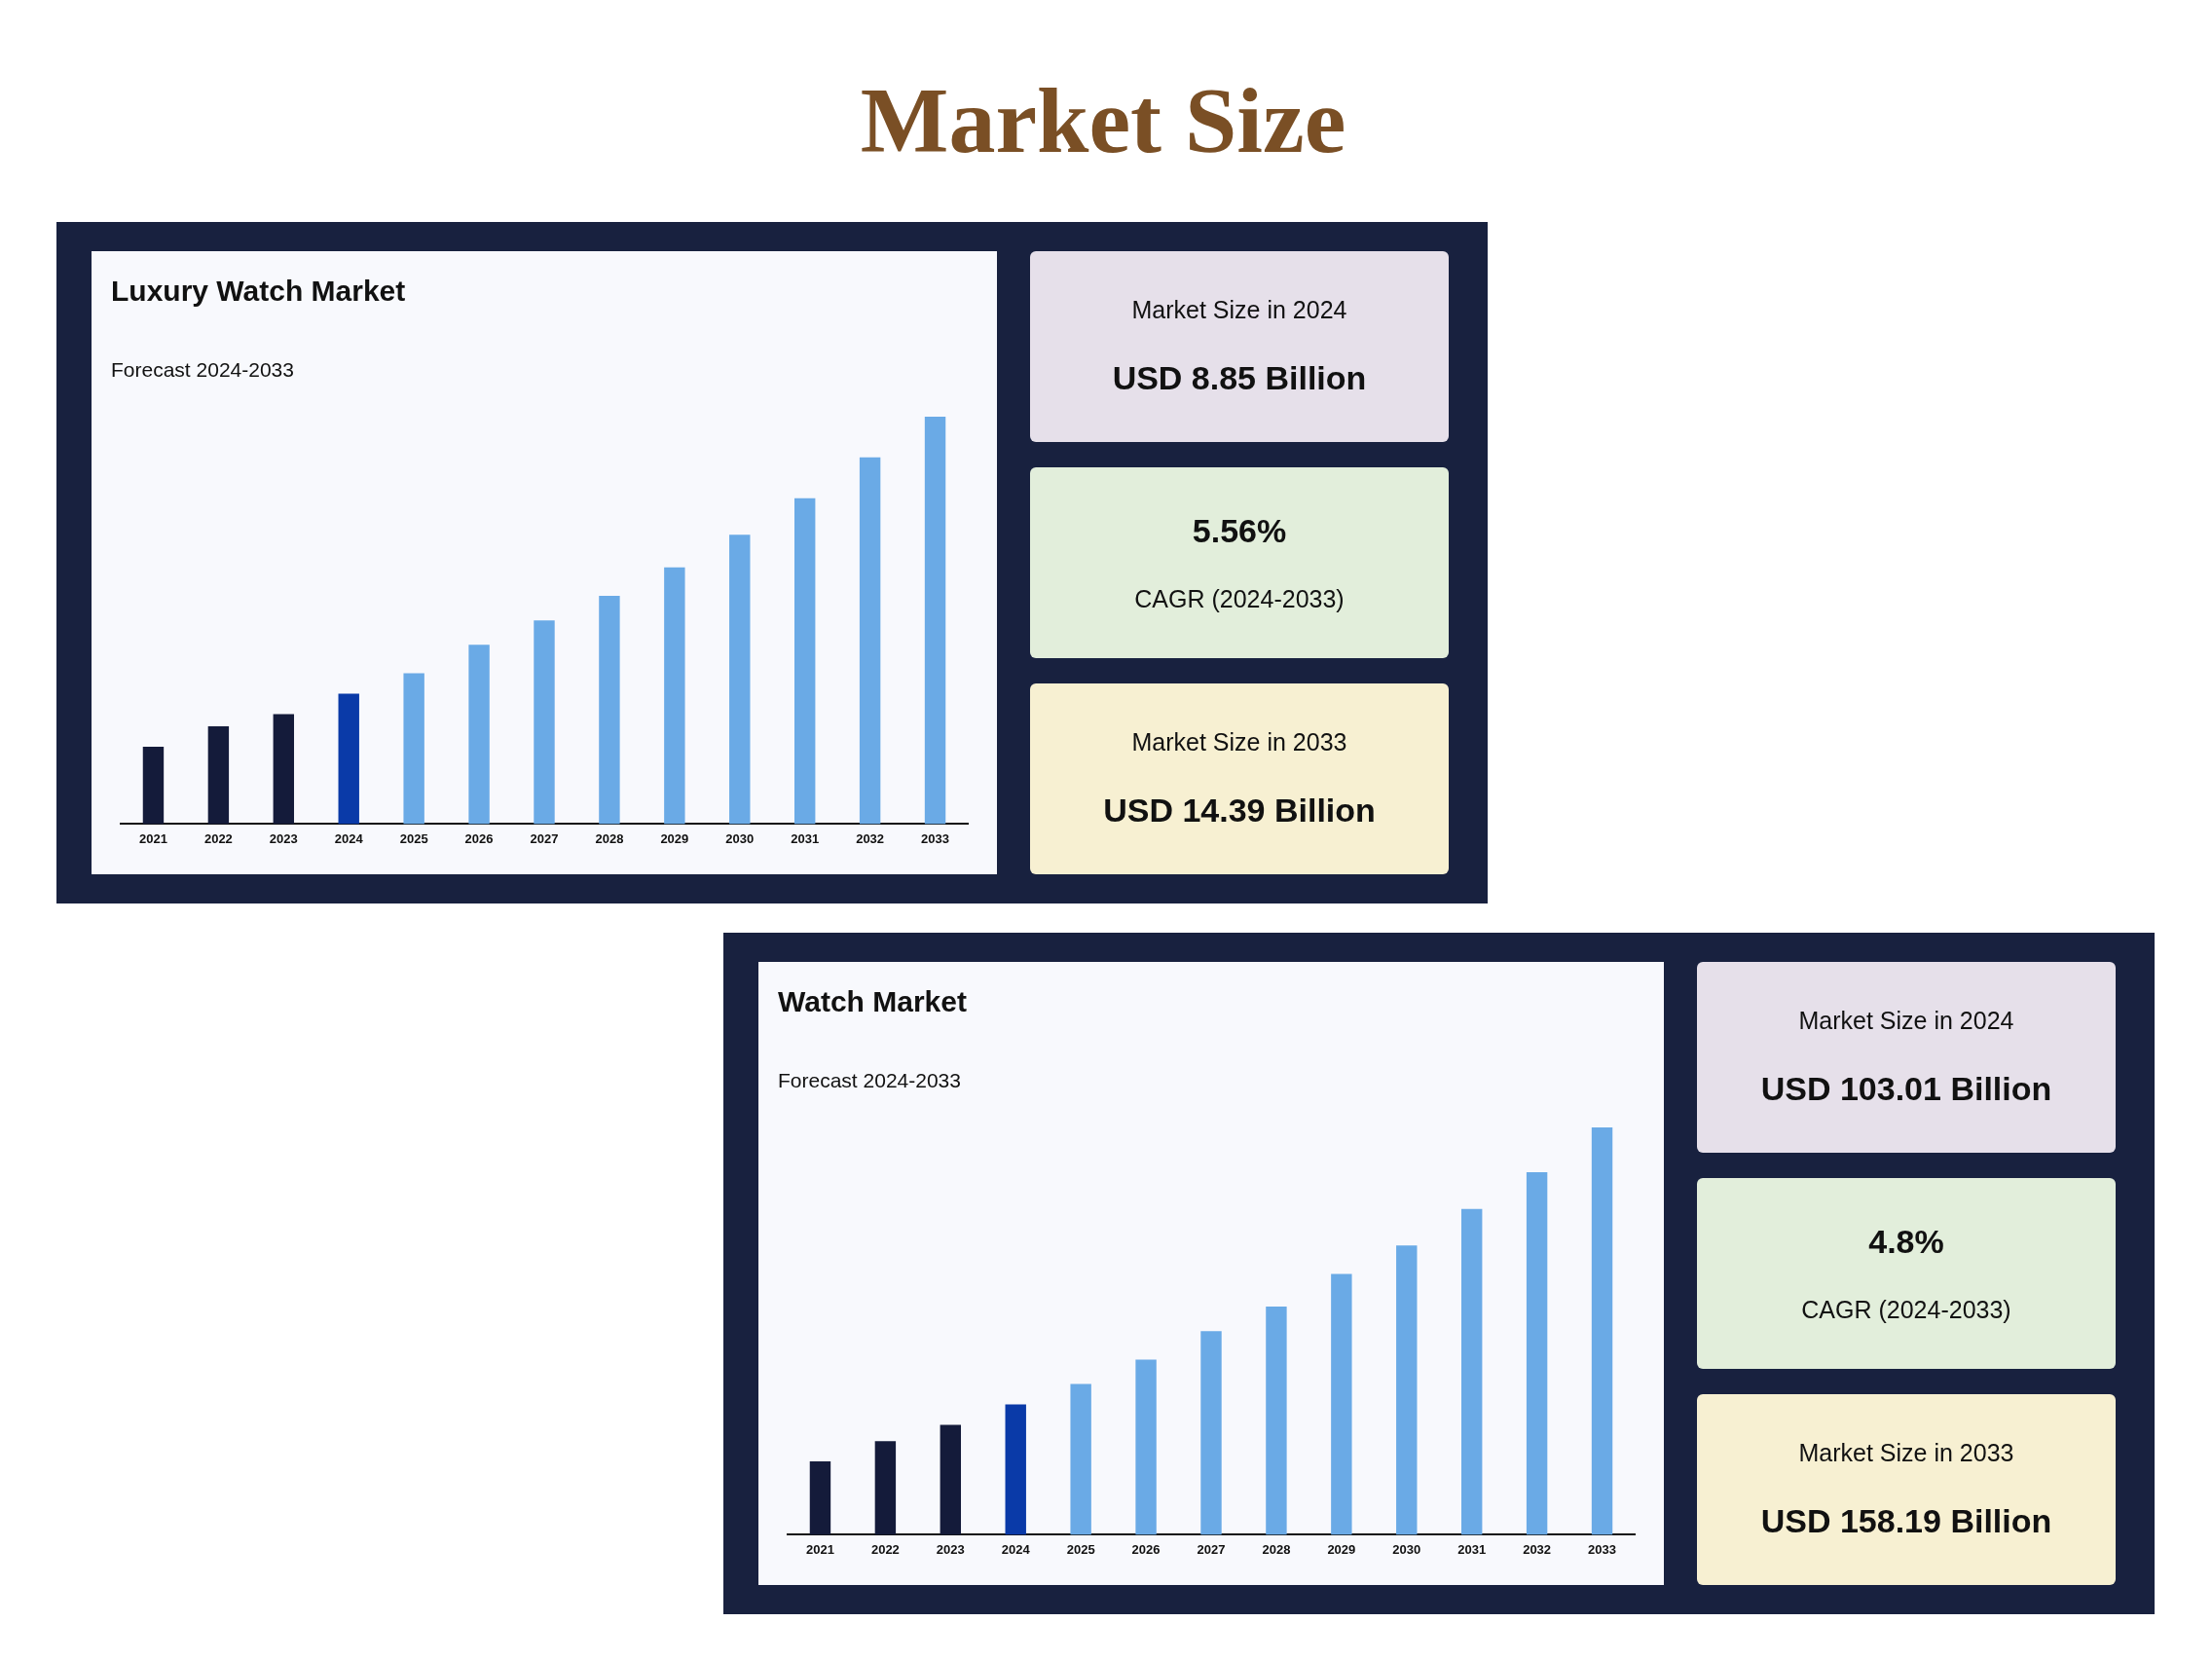 The image size is (2212, 1659). What do you see at coordinates (258, 291) in the screenshot?
I see `chart-title: Luxury Watch Market` at bounding box center [258, 291].